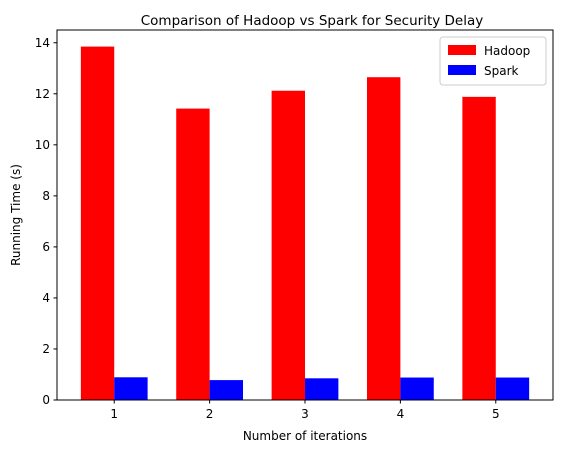  Describe the element at coordinates (46, 298) in the screenshot. I see `y-tick-label: 4` at that location.